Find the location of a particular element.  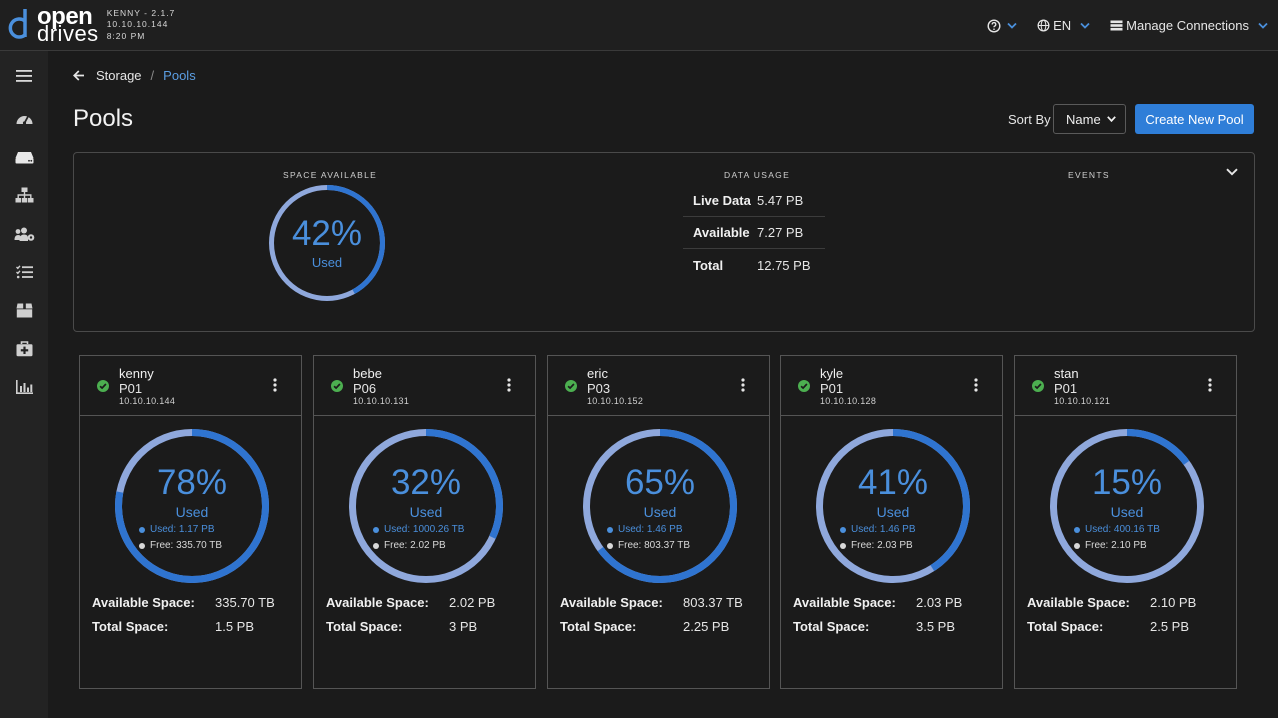

legend-used-text: Used: 400.16 TB is located at coordinates (1122, 529).